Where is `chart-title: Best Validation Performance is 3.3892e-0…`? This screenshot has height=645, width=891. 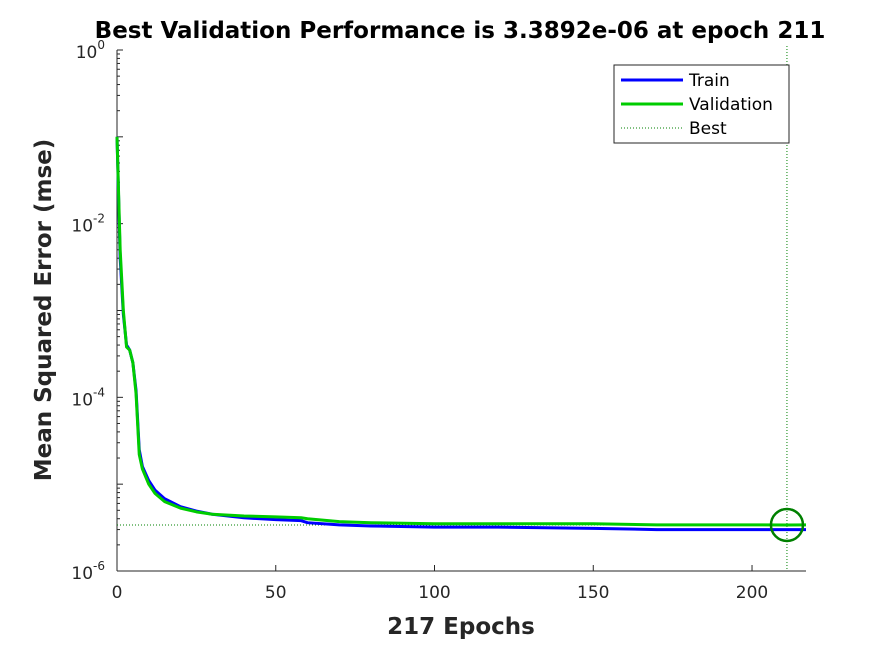 chart-title: Best Validation Performance is 3.3892e-0… is located at coordinates (460, 31).